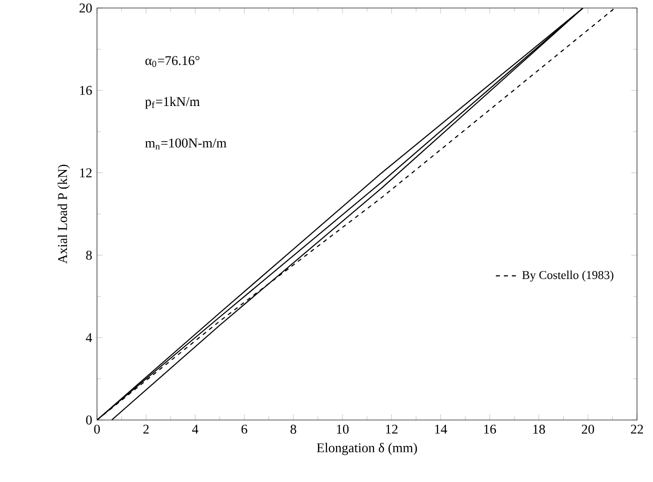  Describe the element at coordinates (89, 420) in the screenshot. I see `y-tick-label: 0` at that location.